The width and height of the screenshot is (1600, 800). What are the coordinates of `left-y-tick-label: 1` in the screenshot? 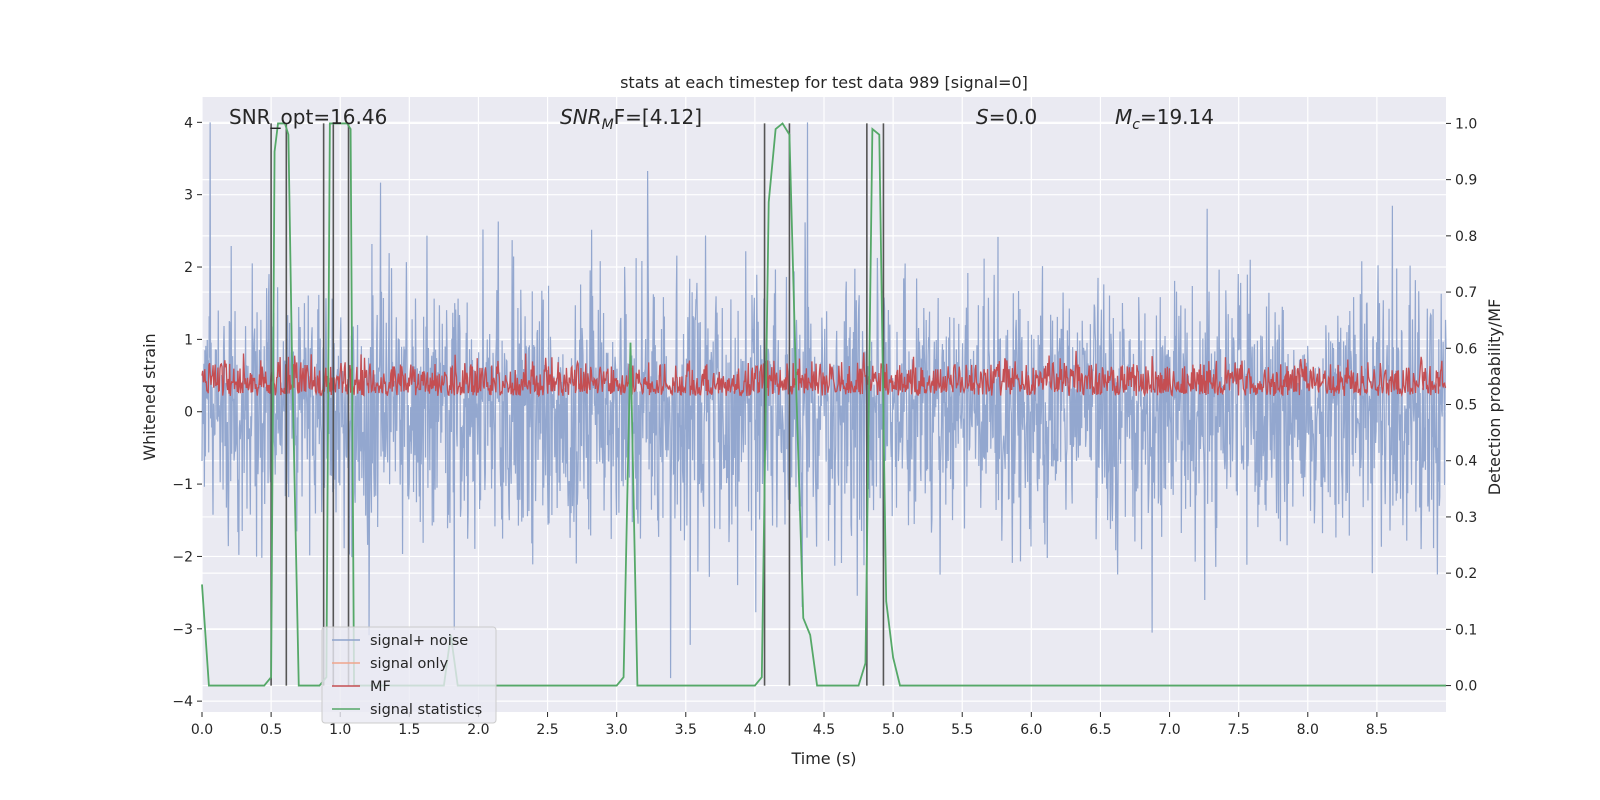 It's located at (188, 340).